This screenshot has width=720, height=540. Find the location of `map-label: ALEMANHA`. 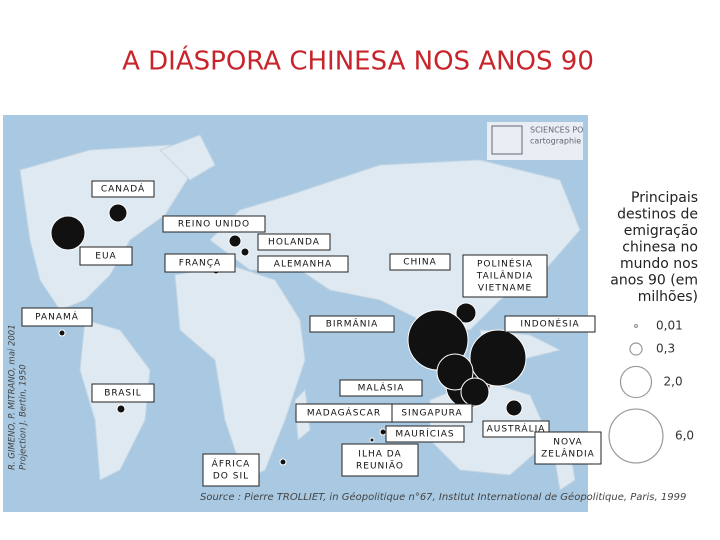

map-label: ALEMANHA is located at coordinates (303, 265).